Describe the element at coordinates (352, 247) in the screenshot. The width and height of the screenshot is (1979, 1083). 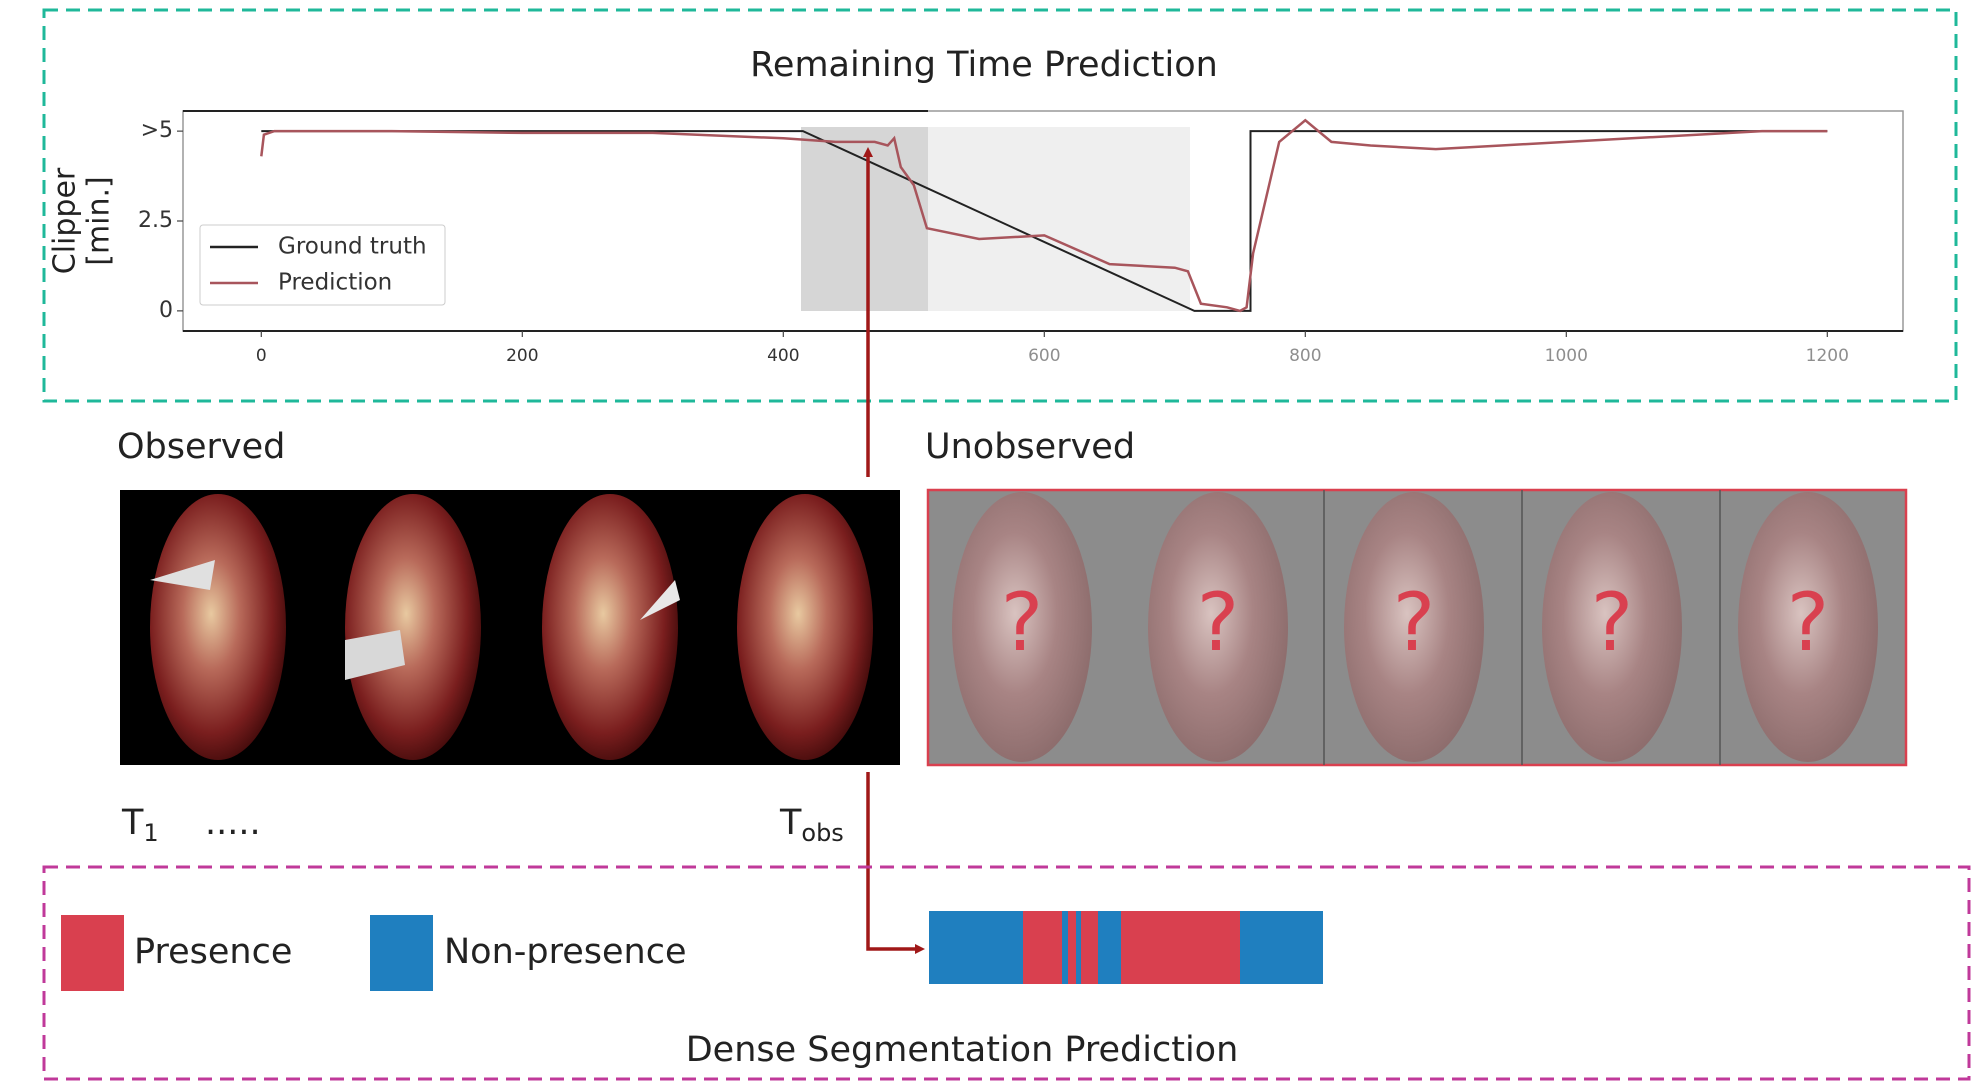
I see `legend-label: Ground truth` at that location.